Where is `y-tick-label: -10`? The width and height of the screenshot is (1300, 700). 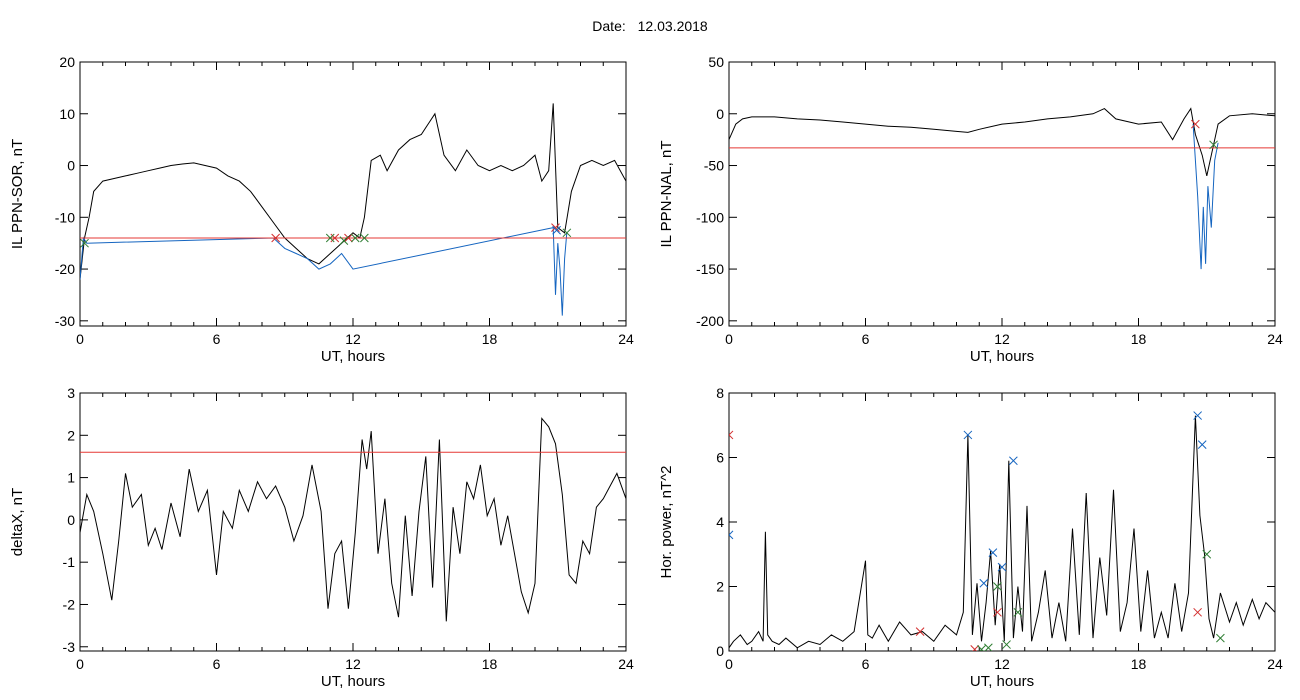
y-tick-label: -10 is located at coordinates (65, 217).